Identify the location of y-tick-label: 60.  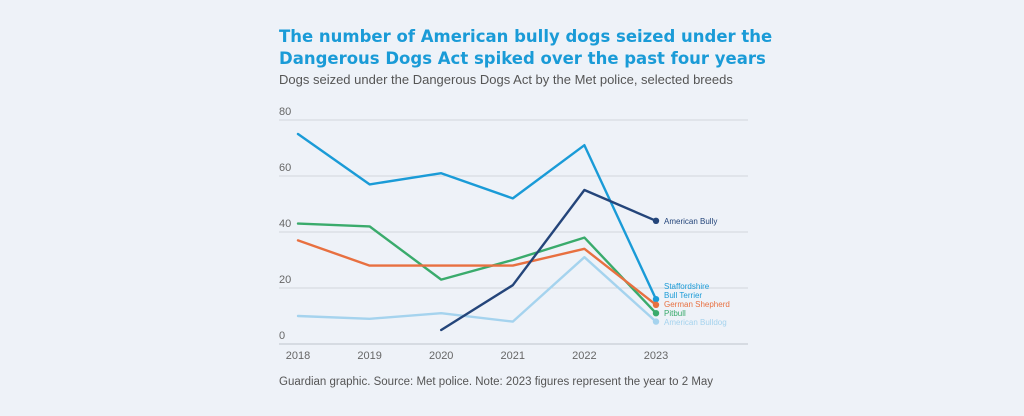
(285, 168).